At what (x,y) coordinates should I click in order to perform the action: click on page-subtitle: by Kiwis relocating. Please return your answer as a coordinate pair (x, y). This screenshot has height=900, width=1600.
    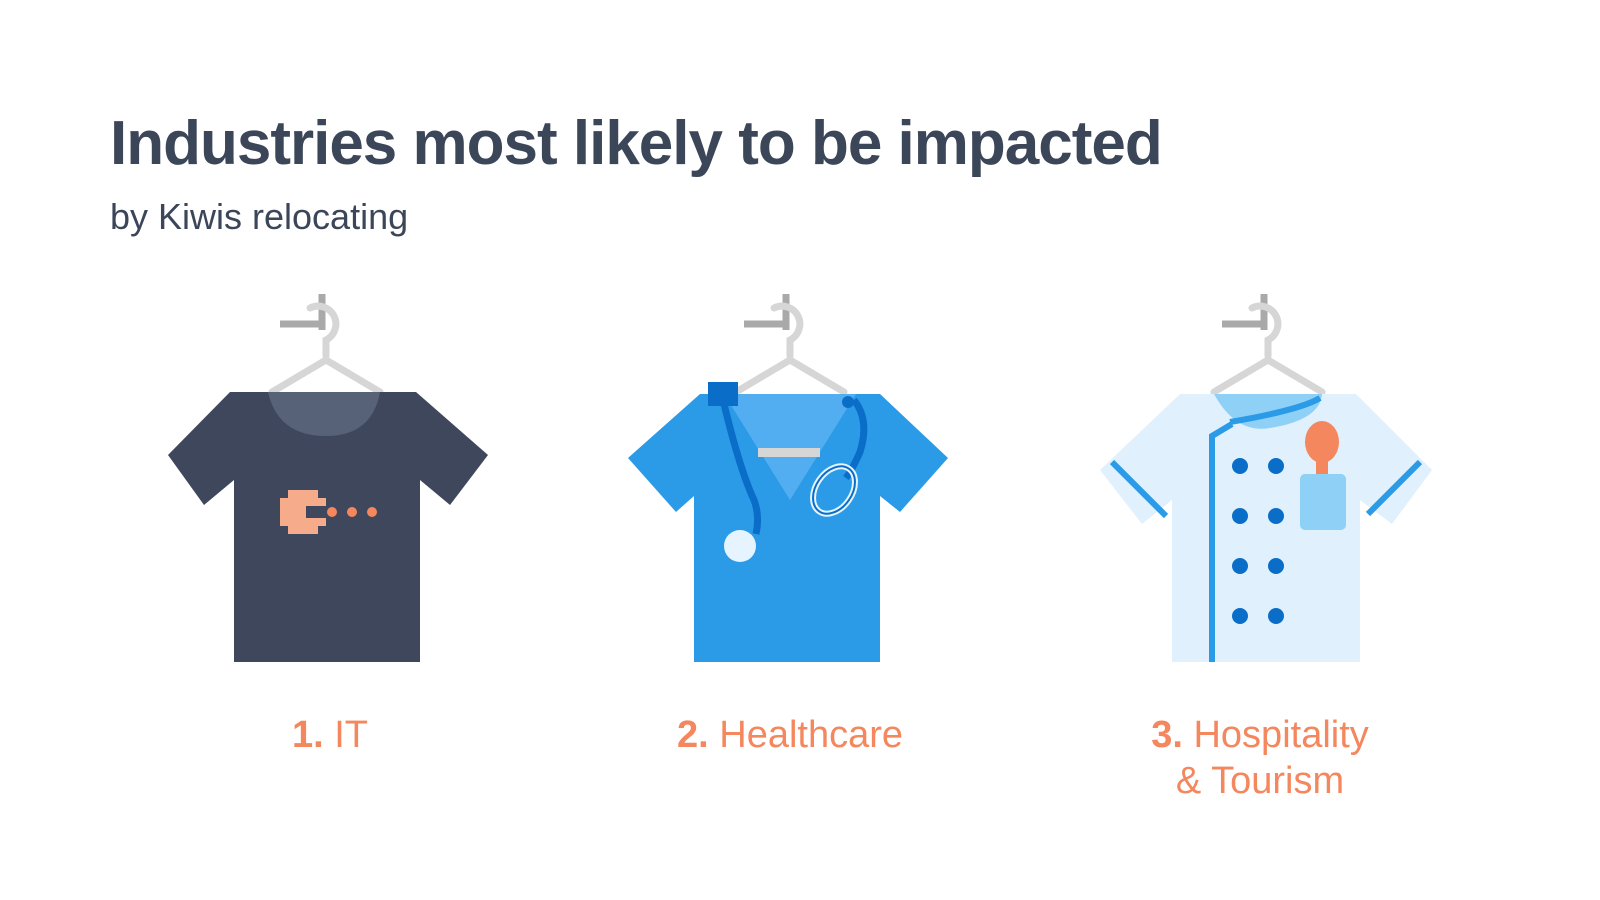
    Looking at the image, I should click on (259, 216).